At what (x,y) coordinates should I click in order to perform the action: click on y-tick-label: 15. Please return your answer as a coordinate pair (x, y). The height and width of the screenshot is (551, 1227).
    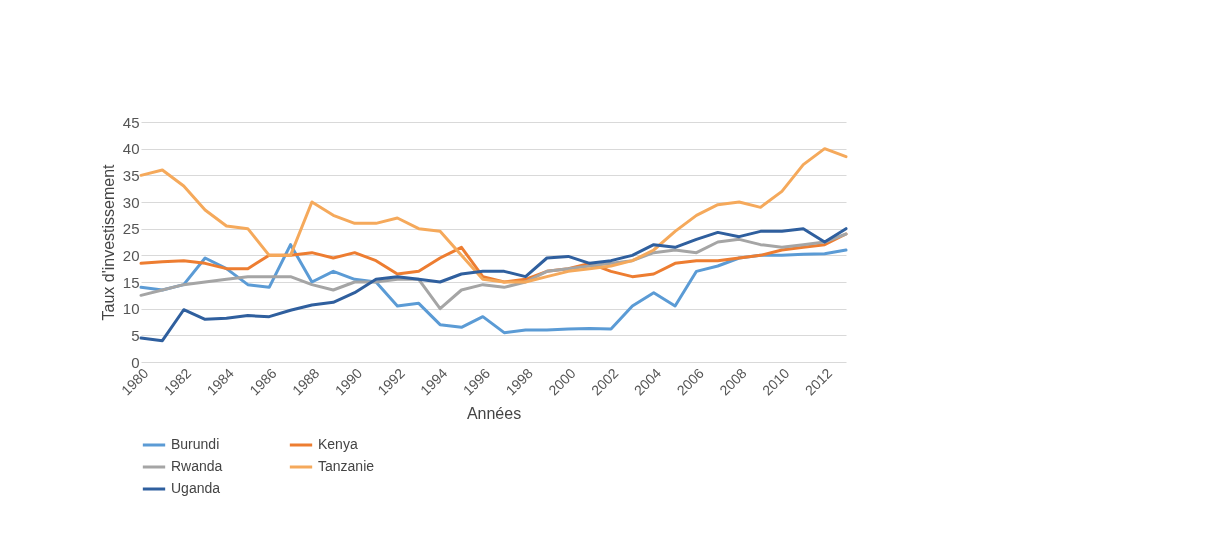
    Looking at the image, I should click on (131, 282).